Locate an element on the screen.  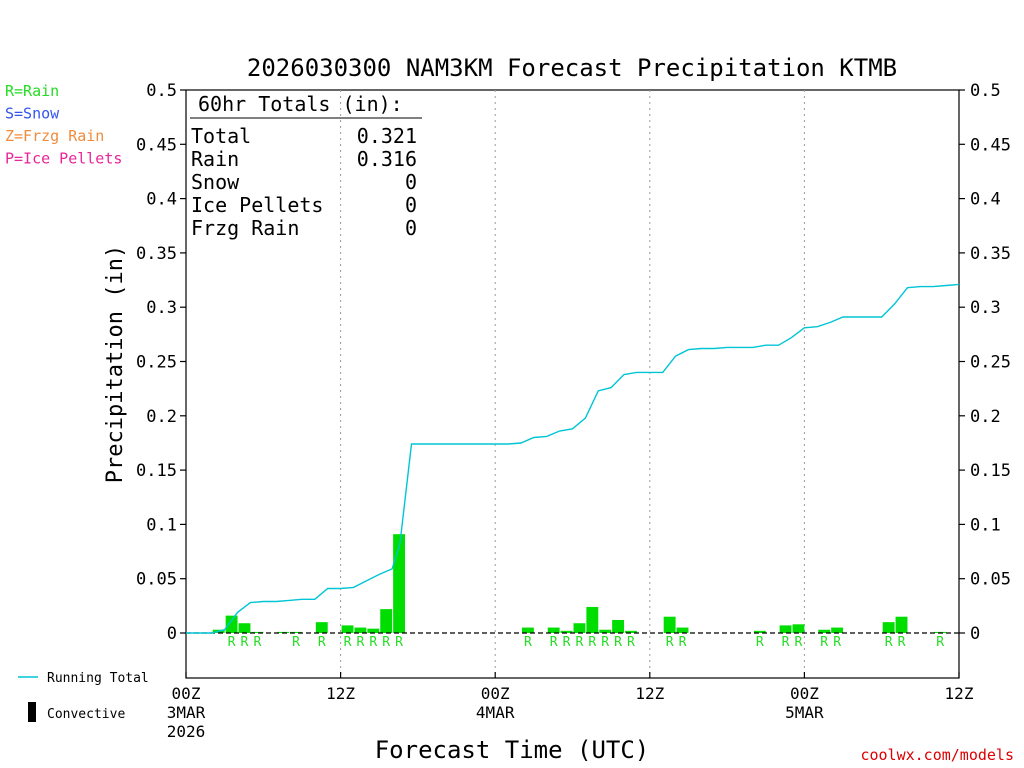
precip-type-legend-item: P=Ice Pellets is located at coordinates (63, 159).